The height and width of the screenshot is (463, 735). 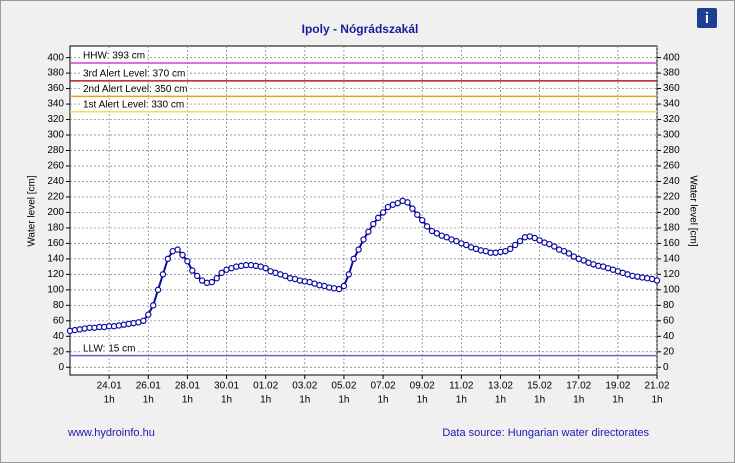 What do you see at coordinates (55, 119) in the screenshot?
I see `y-tick-label: 320` at bounding box center [55, 119].